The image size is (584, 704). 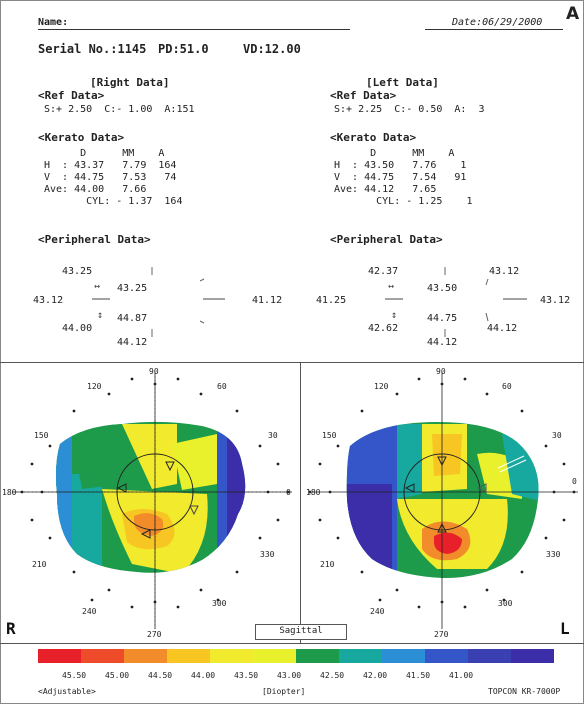 What do you see at coordinates (442, 342) in the screenshot?
I see `left-p-bottom: 44.12` at bounding box center [442, 342].